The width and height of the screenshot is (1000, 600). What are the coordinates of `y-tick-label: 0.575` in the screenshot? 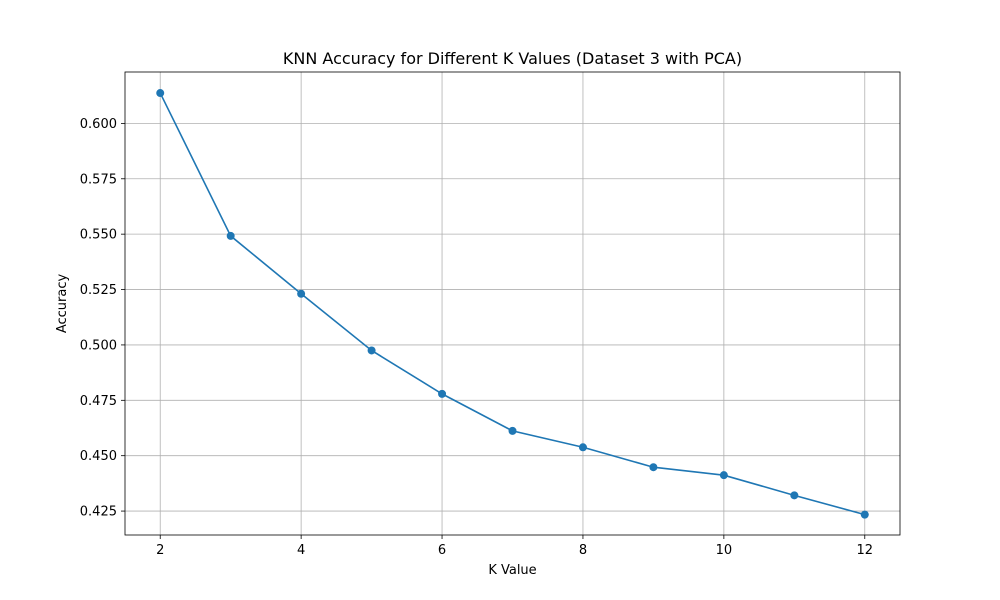 It's located at (98, 179).